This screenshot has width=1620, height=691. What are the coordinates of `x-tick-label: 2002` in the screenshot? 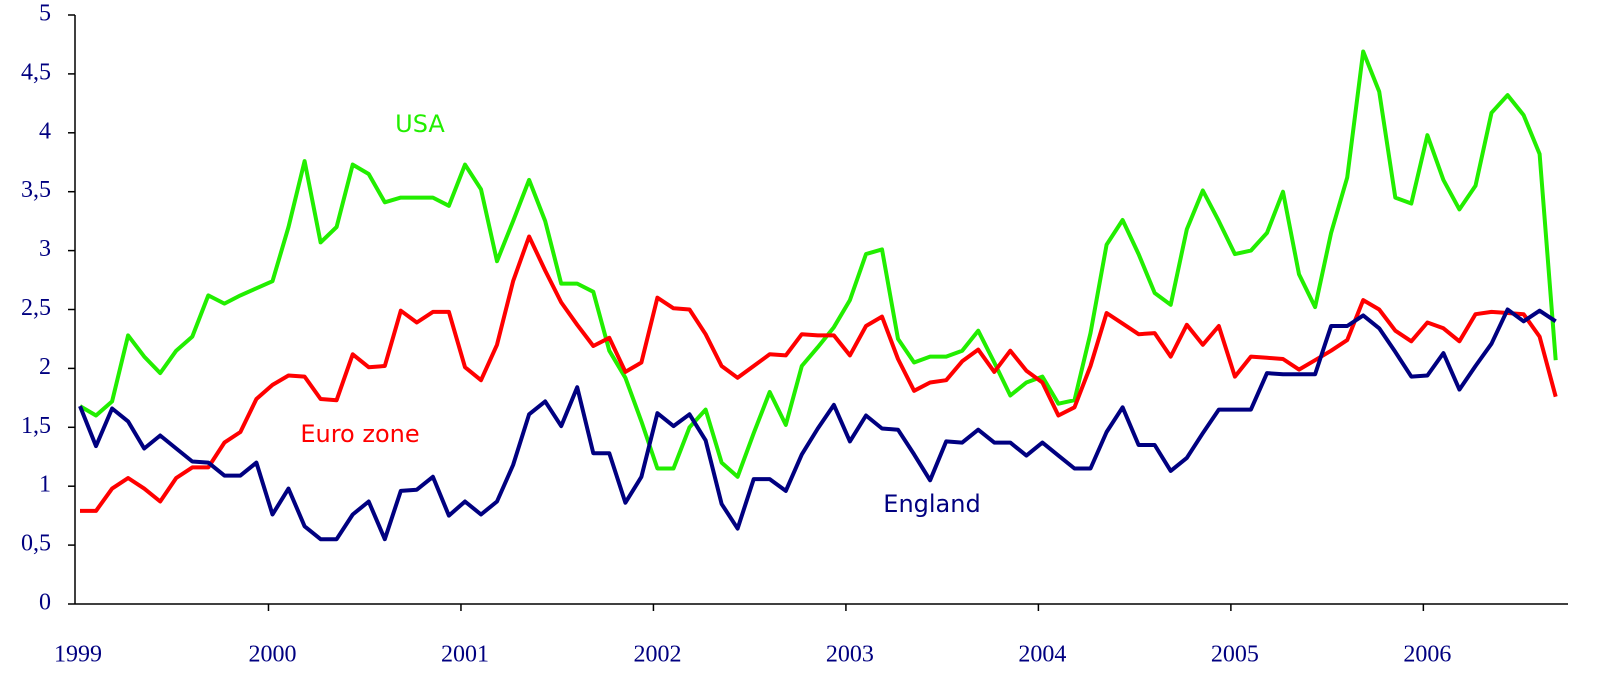 It's located at (657, 655).